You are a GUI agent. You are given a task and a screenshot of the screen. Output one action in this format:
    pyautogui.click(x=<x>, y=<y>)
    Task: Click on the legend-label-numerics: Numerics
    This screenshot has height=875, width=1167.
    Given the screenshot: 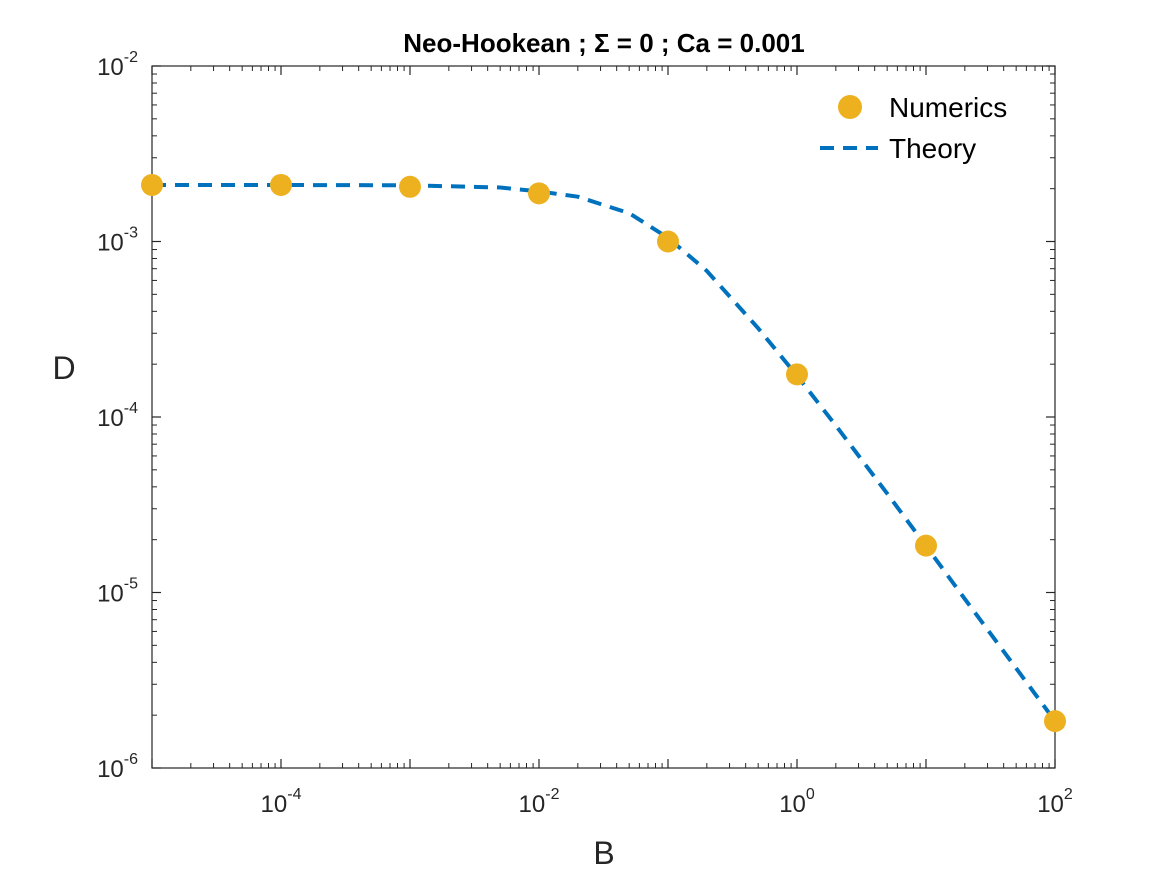 What is the action you would take?
    pyautogui.click(x=948, y=107)
    